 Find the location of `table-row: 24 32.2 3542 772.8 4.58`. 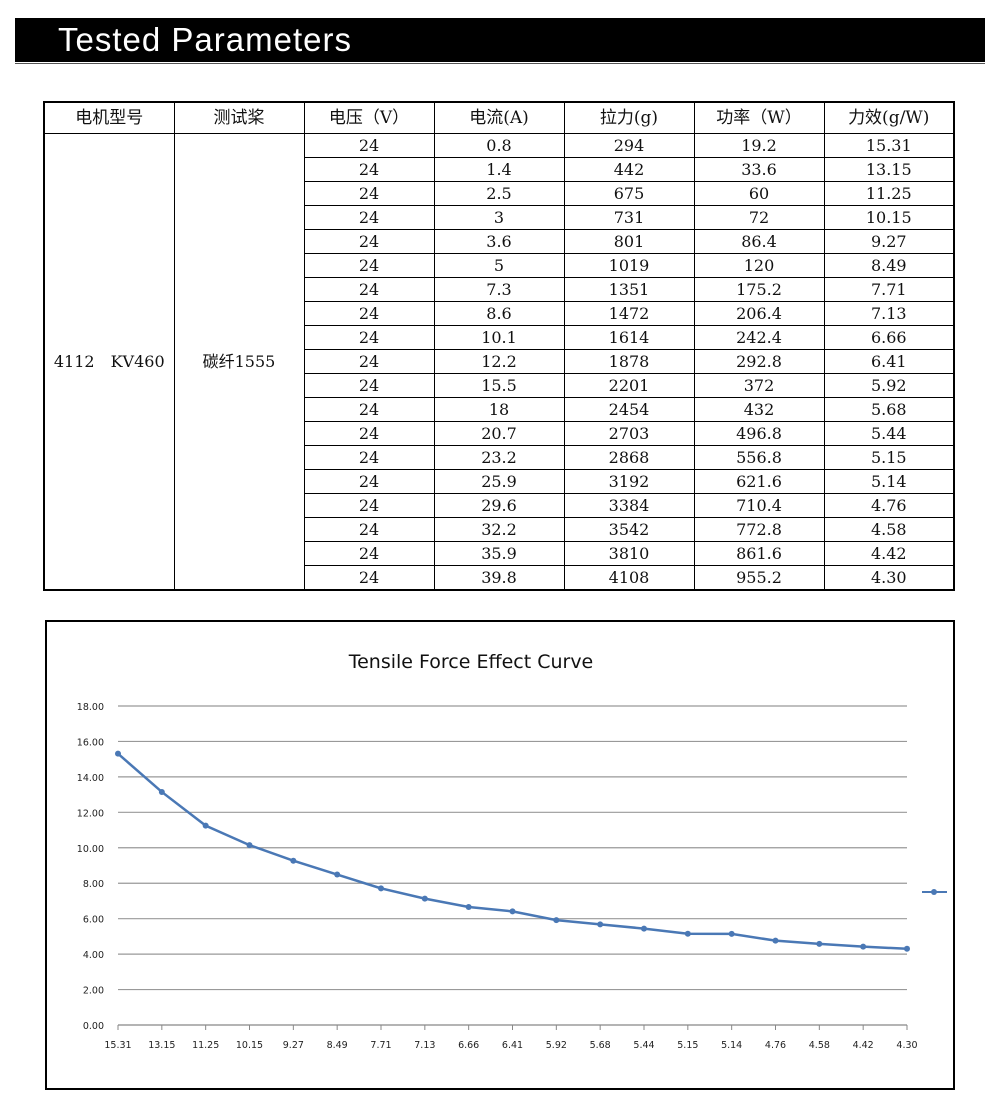

table-row: 24 32.2 3542 772.8 4.58 is located at coordinates (499, 529).